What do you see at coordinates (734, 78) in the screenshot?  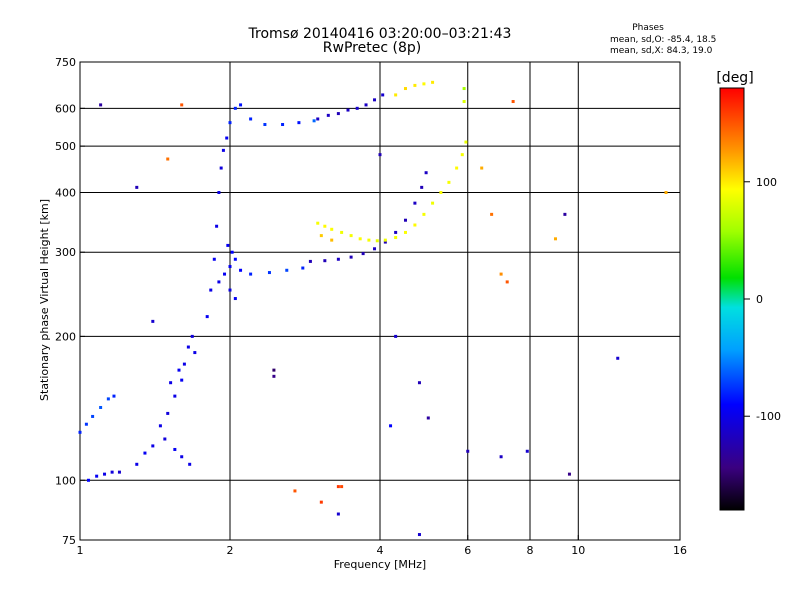 I see `colorbar-label: [deg]` at bounding box center [734, 78].